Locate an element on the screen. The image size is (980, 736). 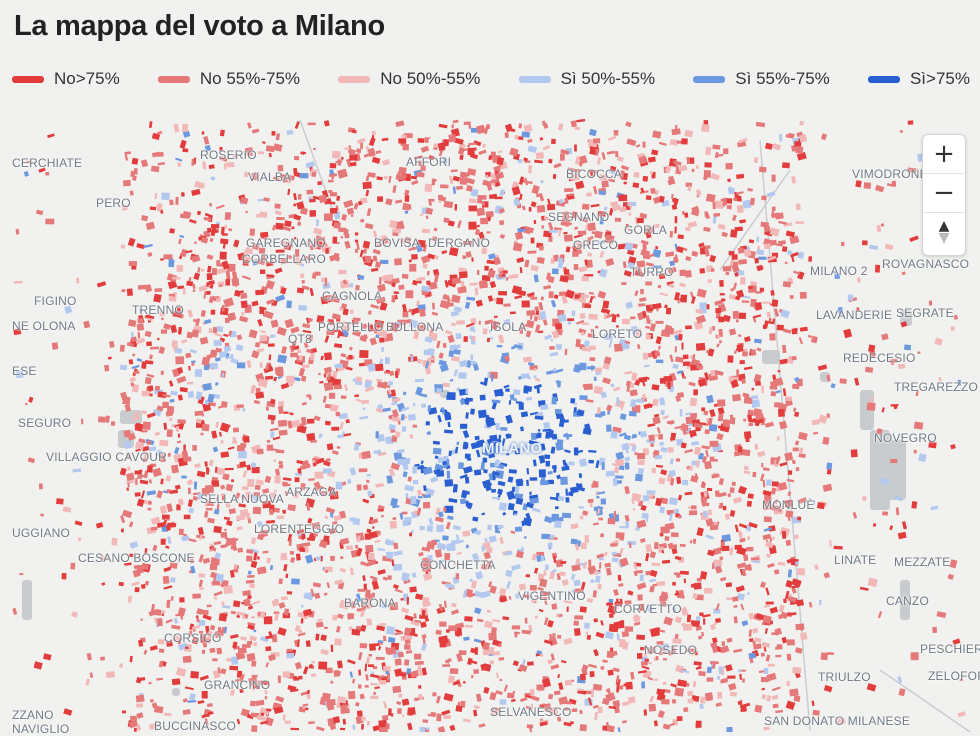
place-label: SELLA NUOVA is located at coordinates (242, 499).